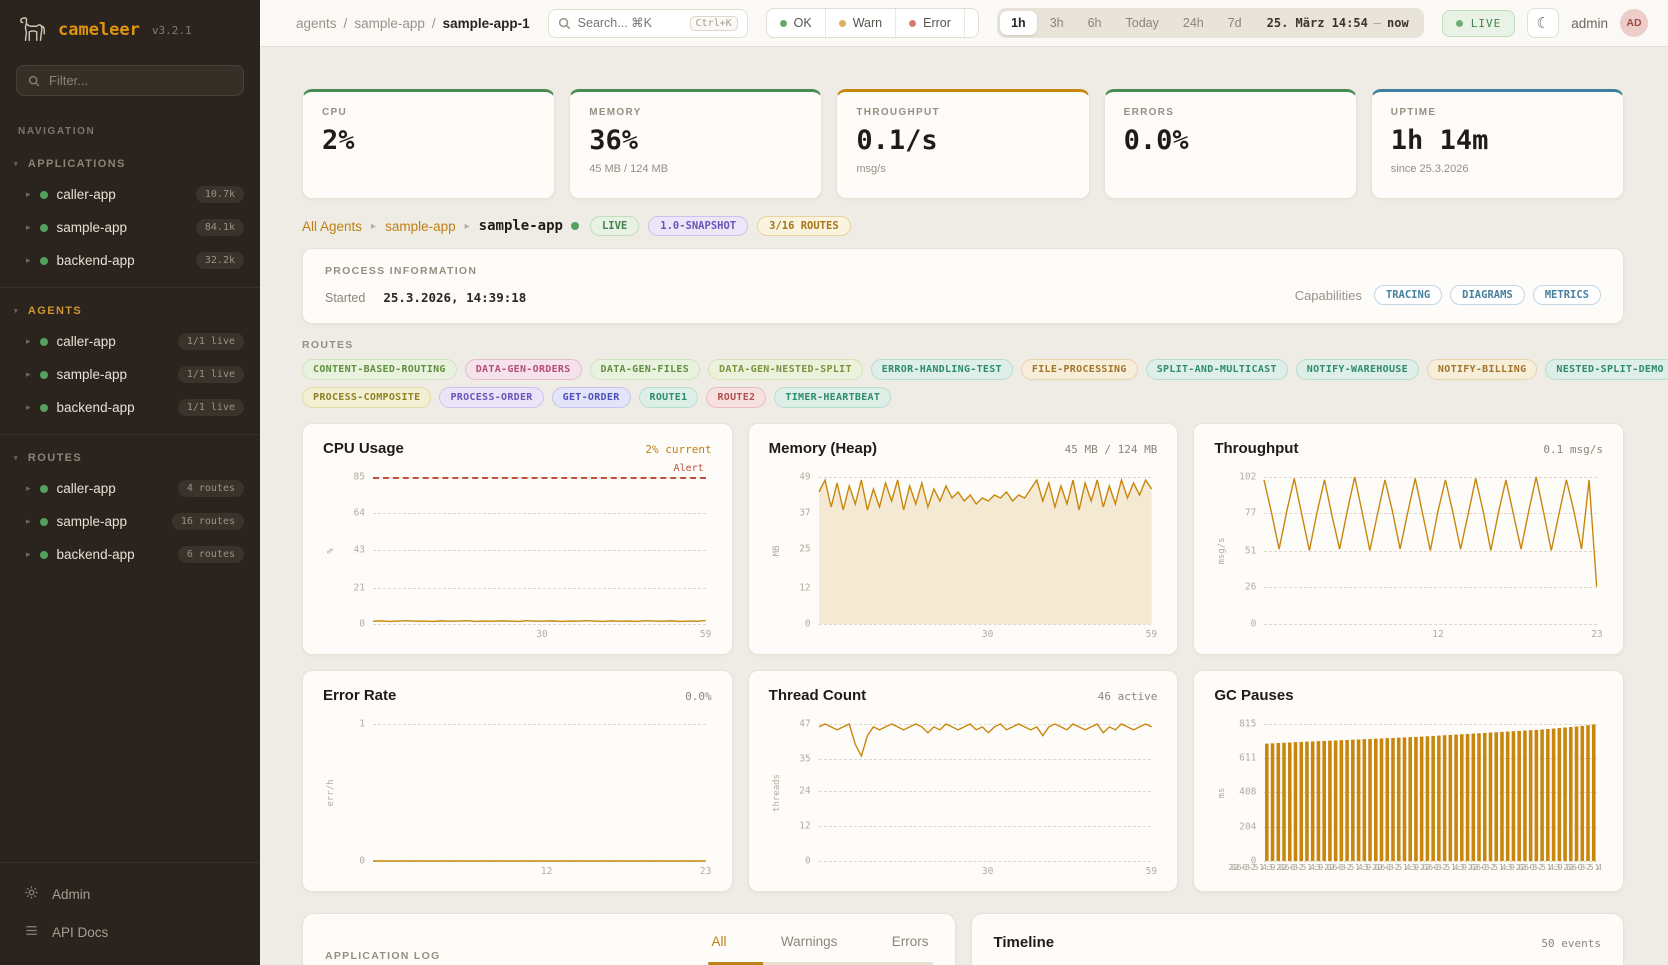 This screenshot has height=965, width=1668. What do you see at coordinates (833, 397) in the screenshot?
I see `route-chip-timer-heartbeat: TIMER-HEARTBEAT` at bounding box center [833, 397].